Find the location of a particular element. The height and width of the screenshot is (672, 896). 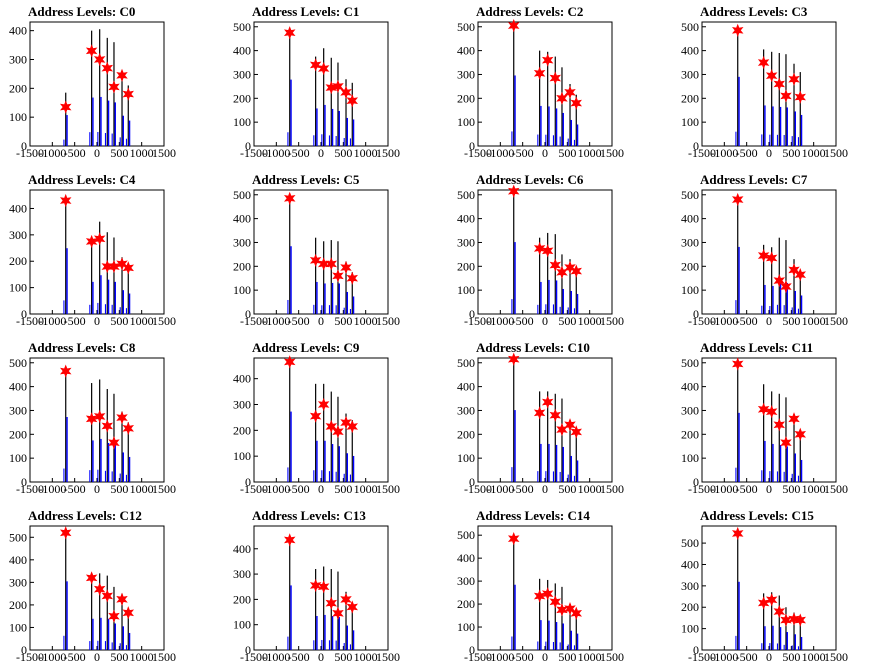

chart-title: Address Levels: C2 is located at coordinates (530, 11).